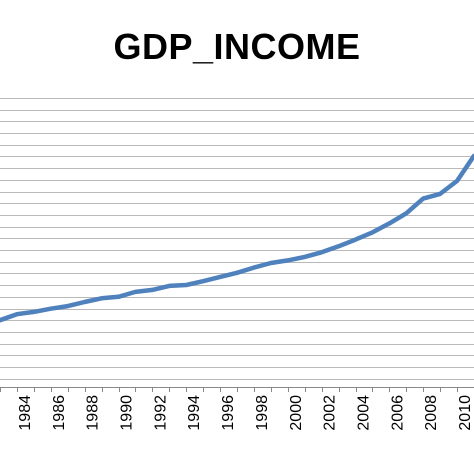 The image size is (474, 474). I want to click on x-tick-label: 1984, so click(25, 413).